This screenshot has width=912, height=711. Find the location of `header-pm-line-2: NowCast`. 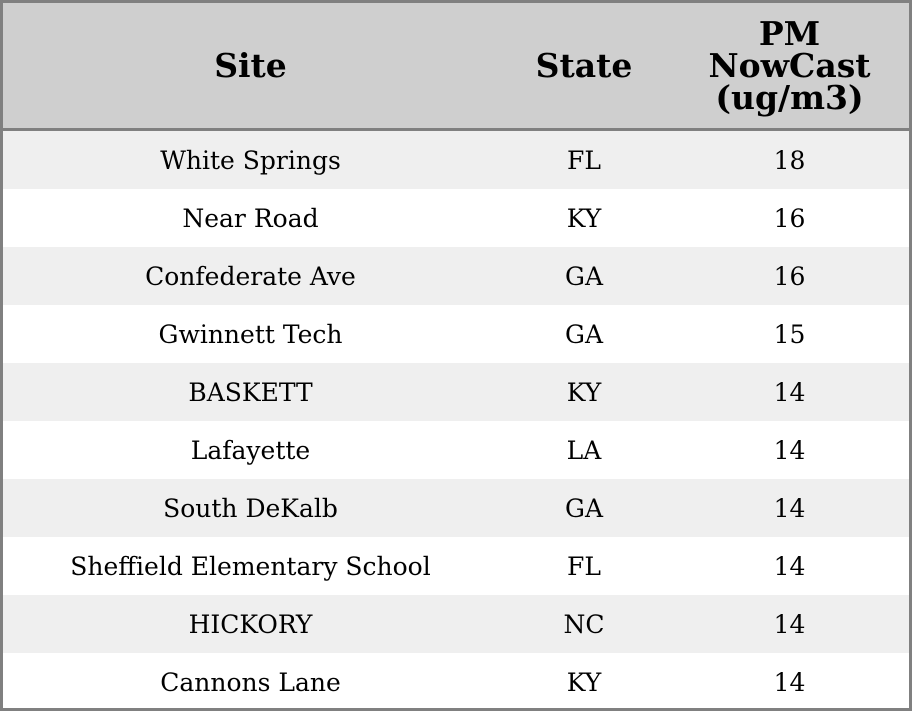

header-pm-line-2: NowCast is located at coordinates (789, 65).